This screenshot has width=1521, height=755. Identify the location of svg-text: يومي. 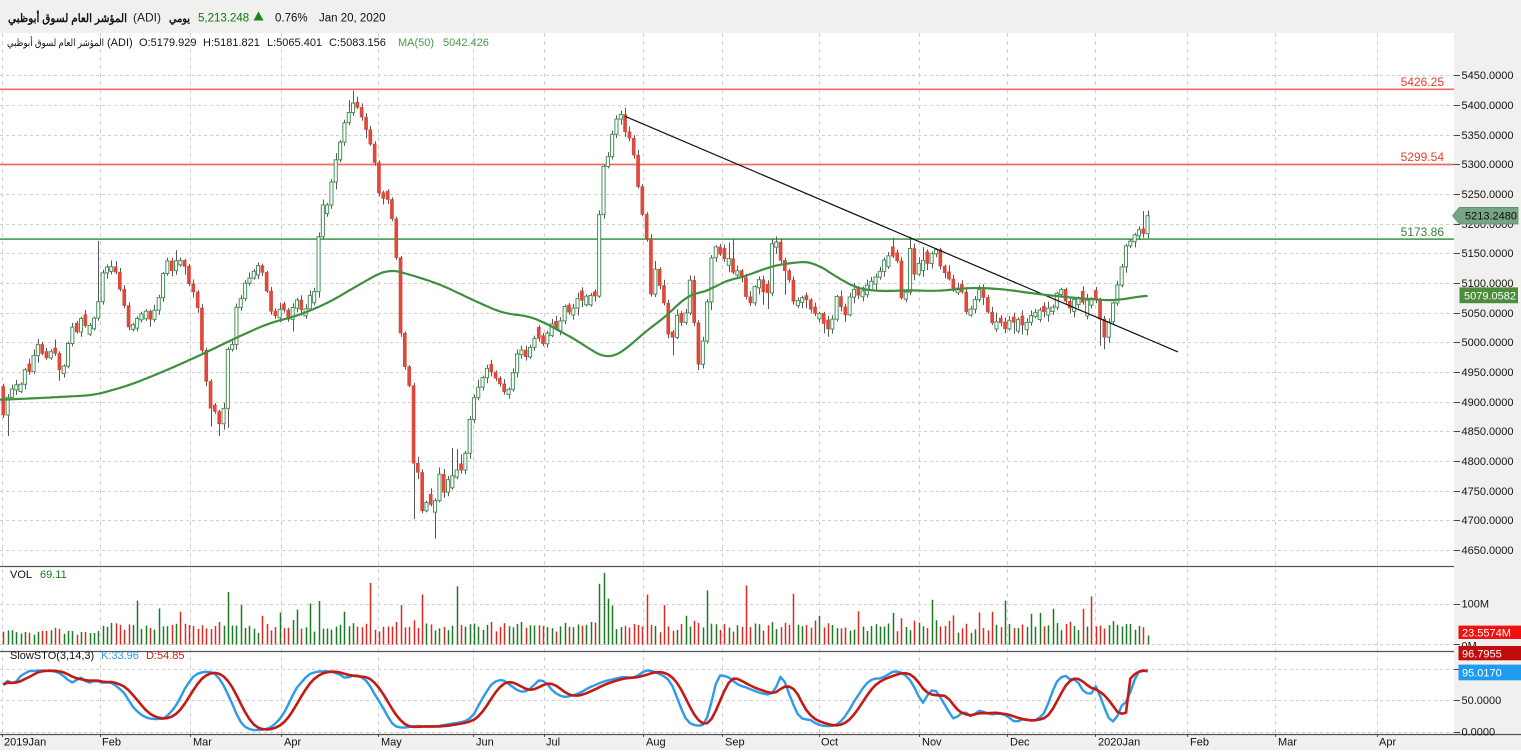
(179, 19).